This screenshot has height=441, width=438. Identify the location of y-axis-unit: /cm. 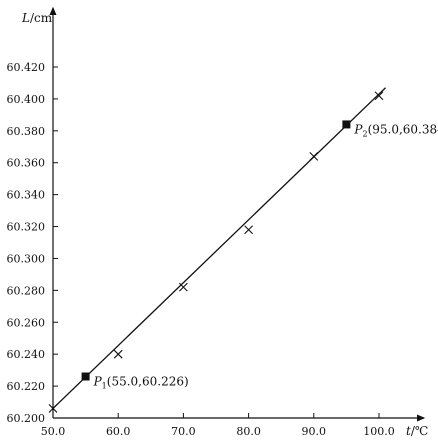
(41, 18).